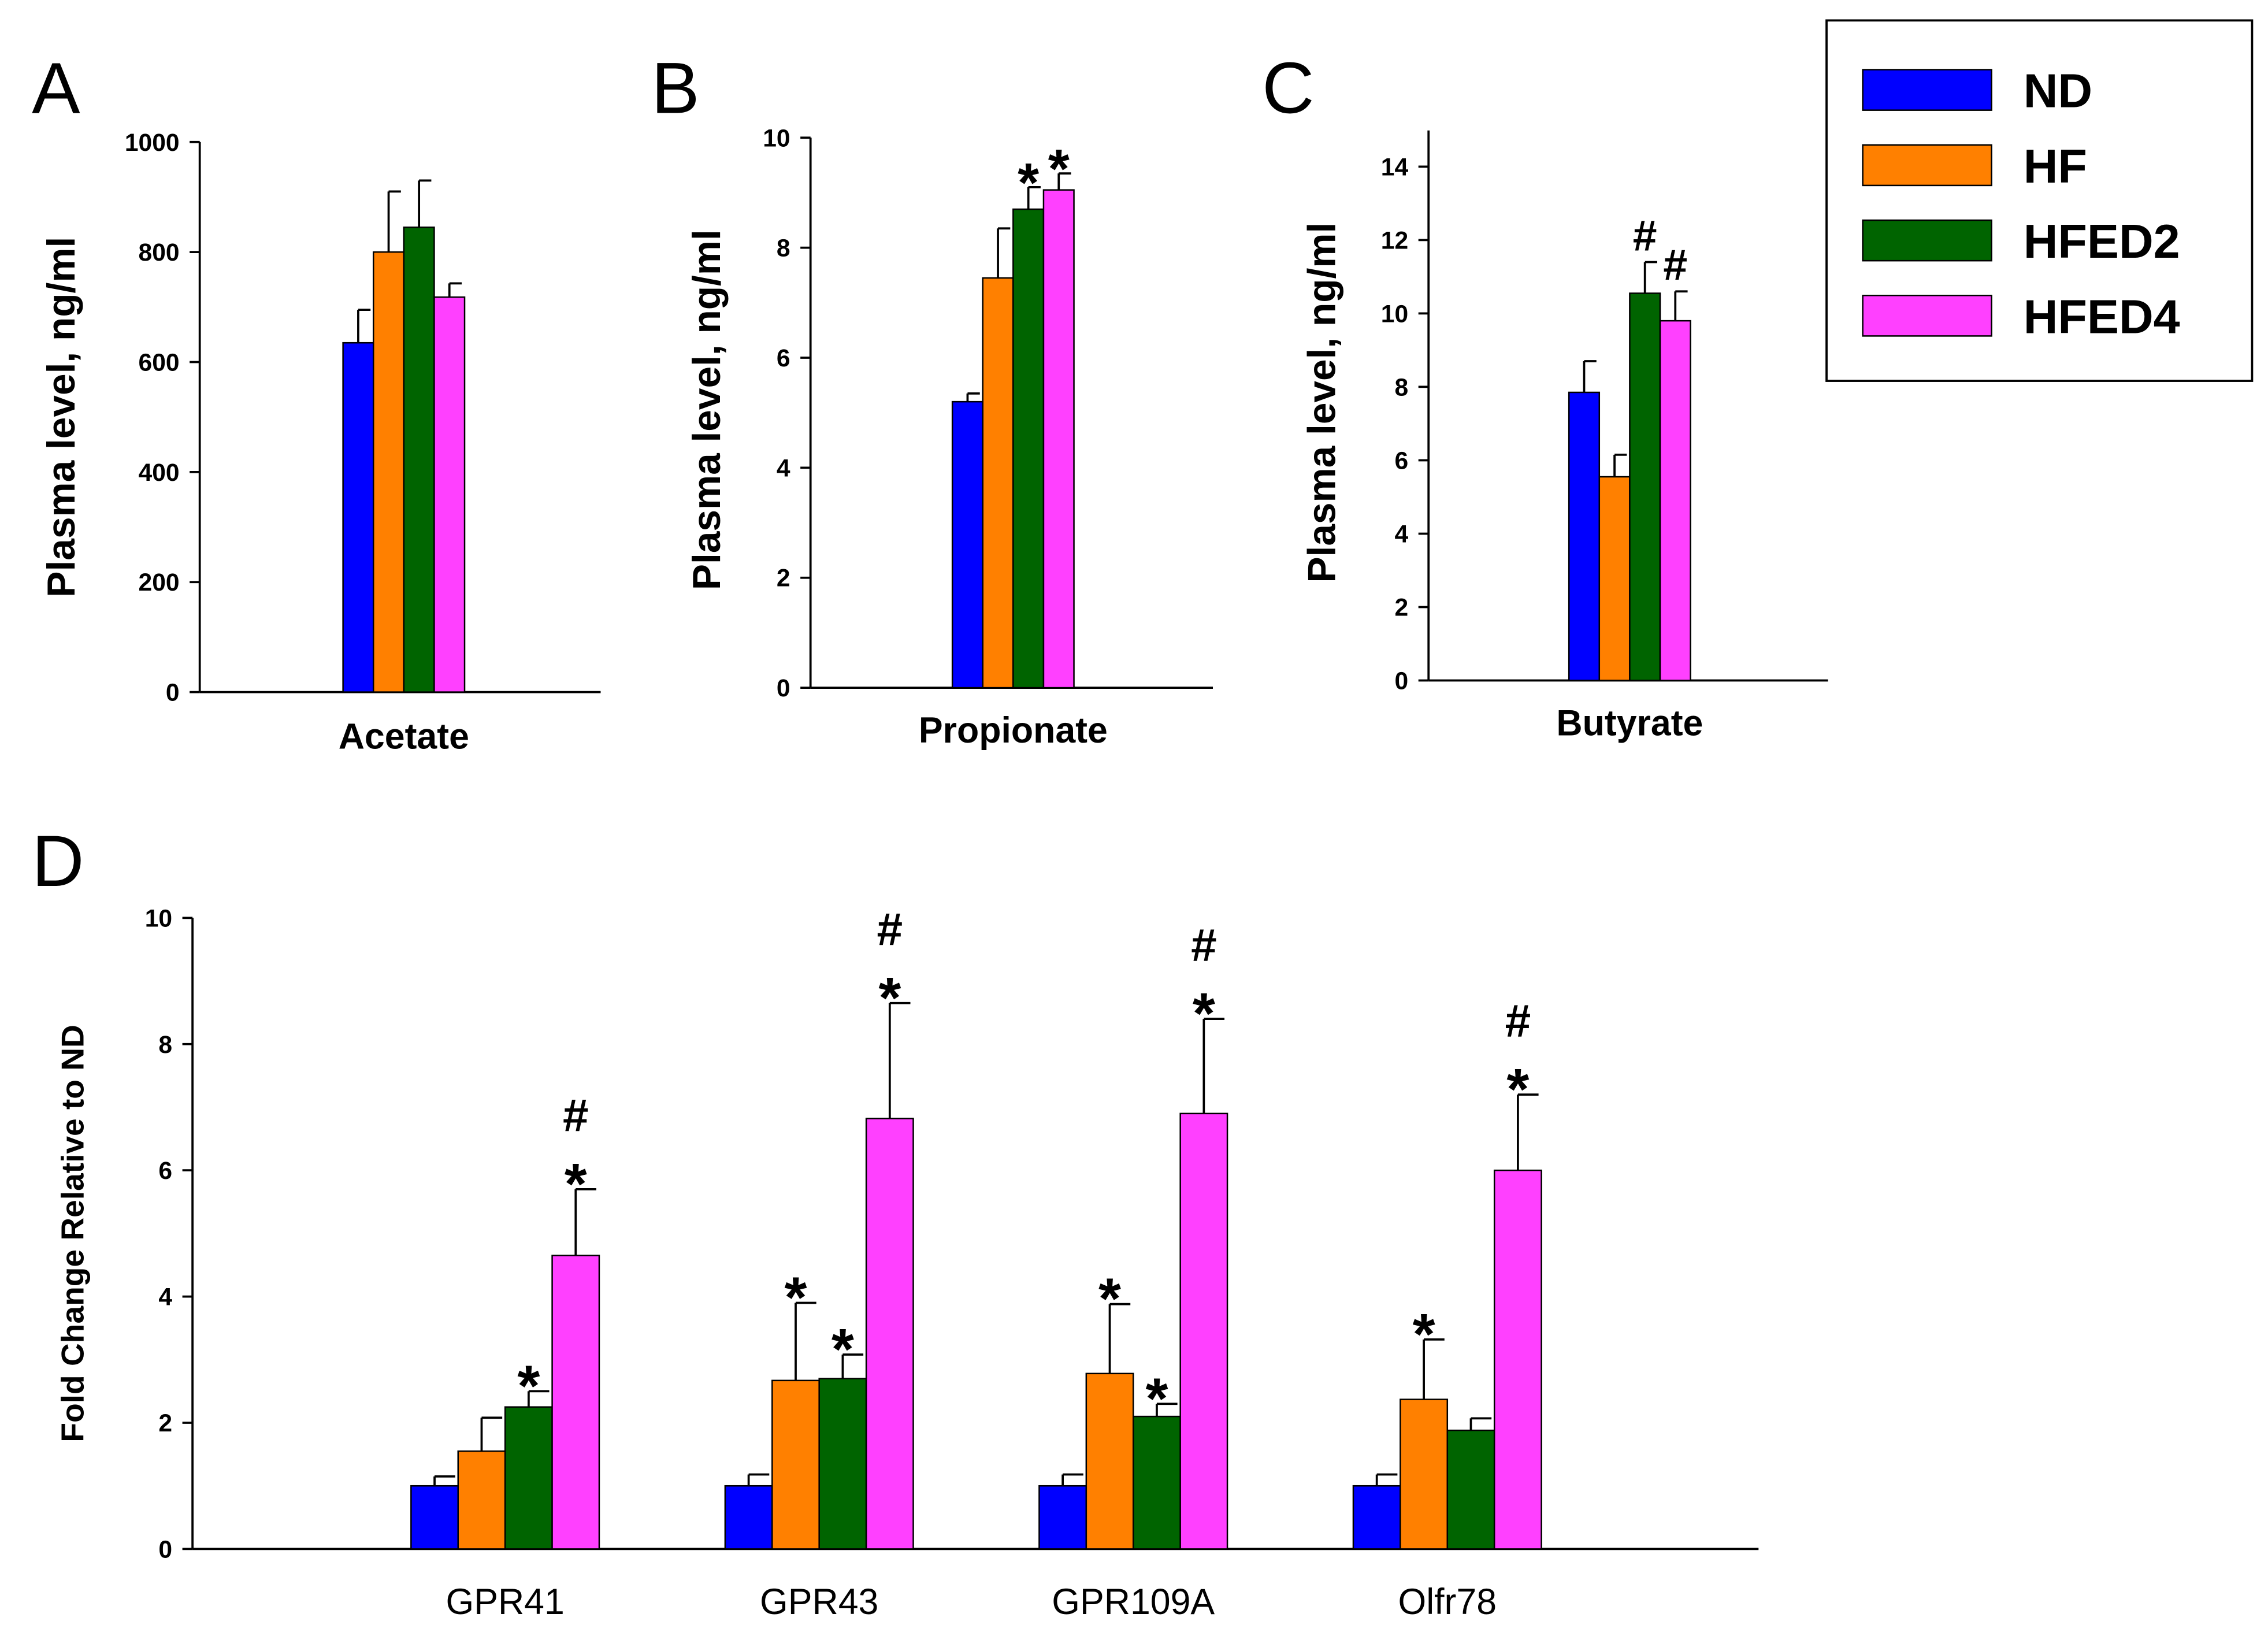 This screenshot has height=1636, width=2268. I want to click on y-tick-label-B: 10, so click(776, 138).